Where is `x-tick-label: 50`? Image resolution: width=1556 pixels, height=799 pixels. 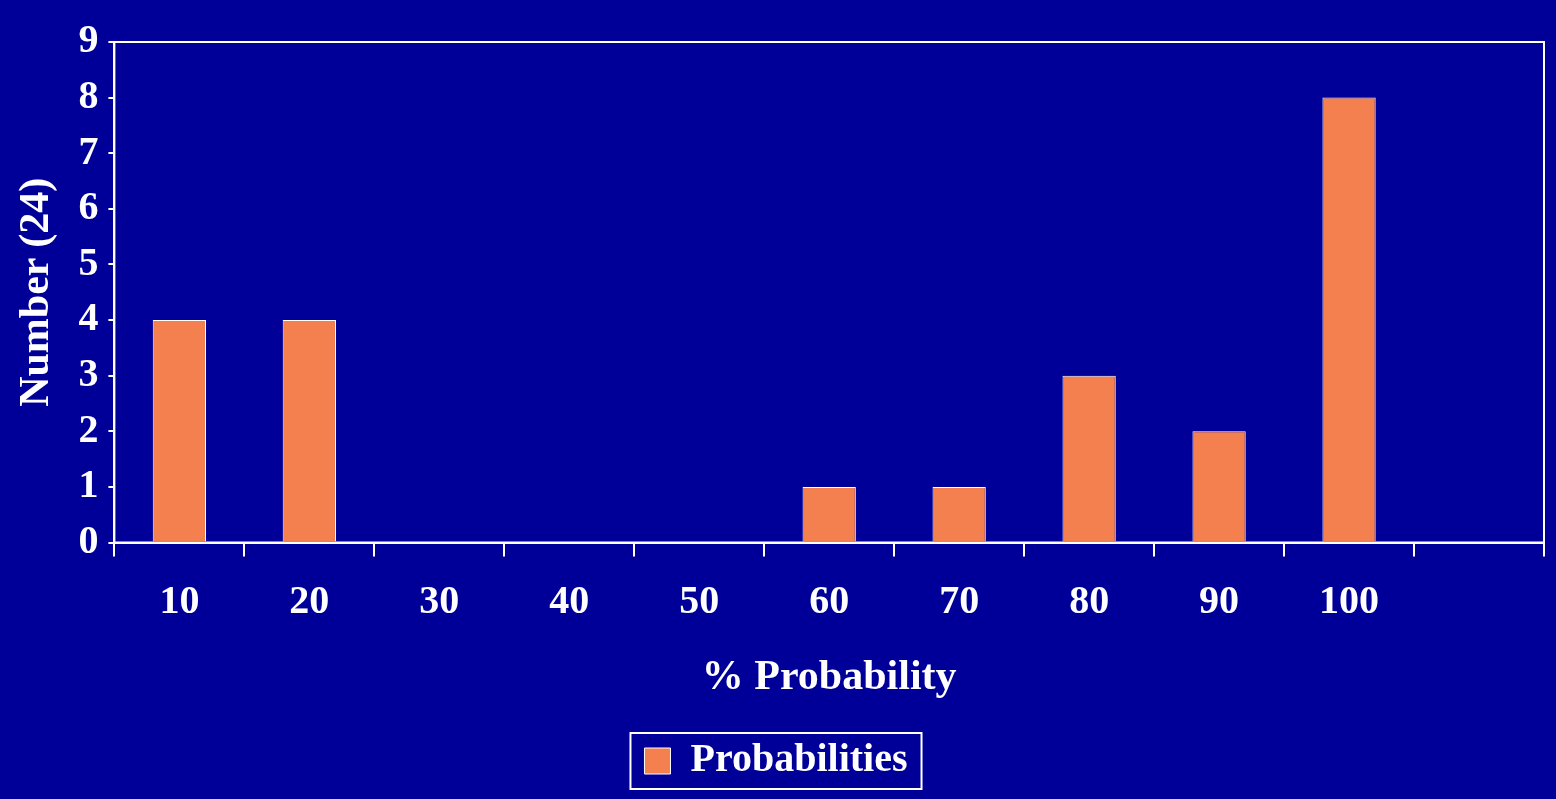 x-tick-label: 50 is located at coordinates (699, 599).